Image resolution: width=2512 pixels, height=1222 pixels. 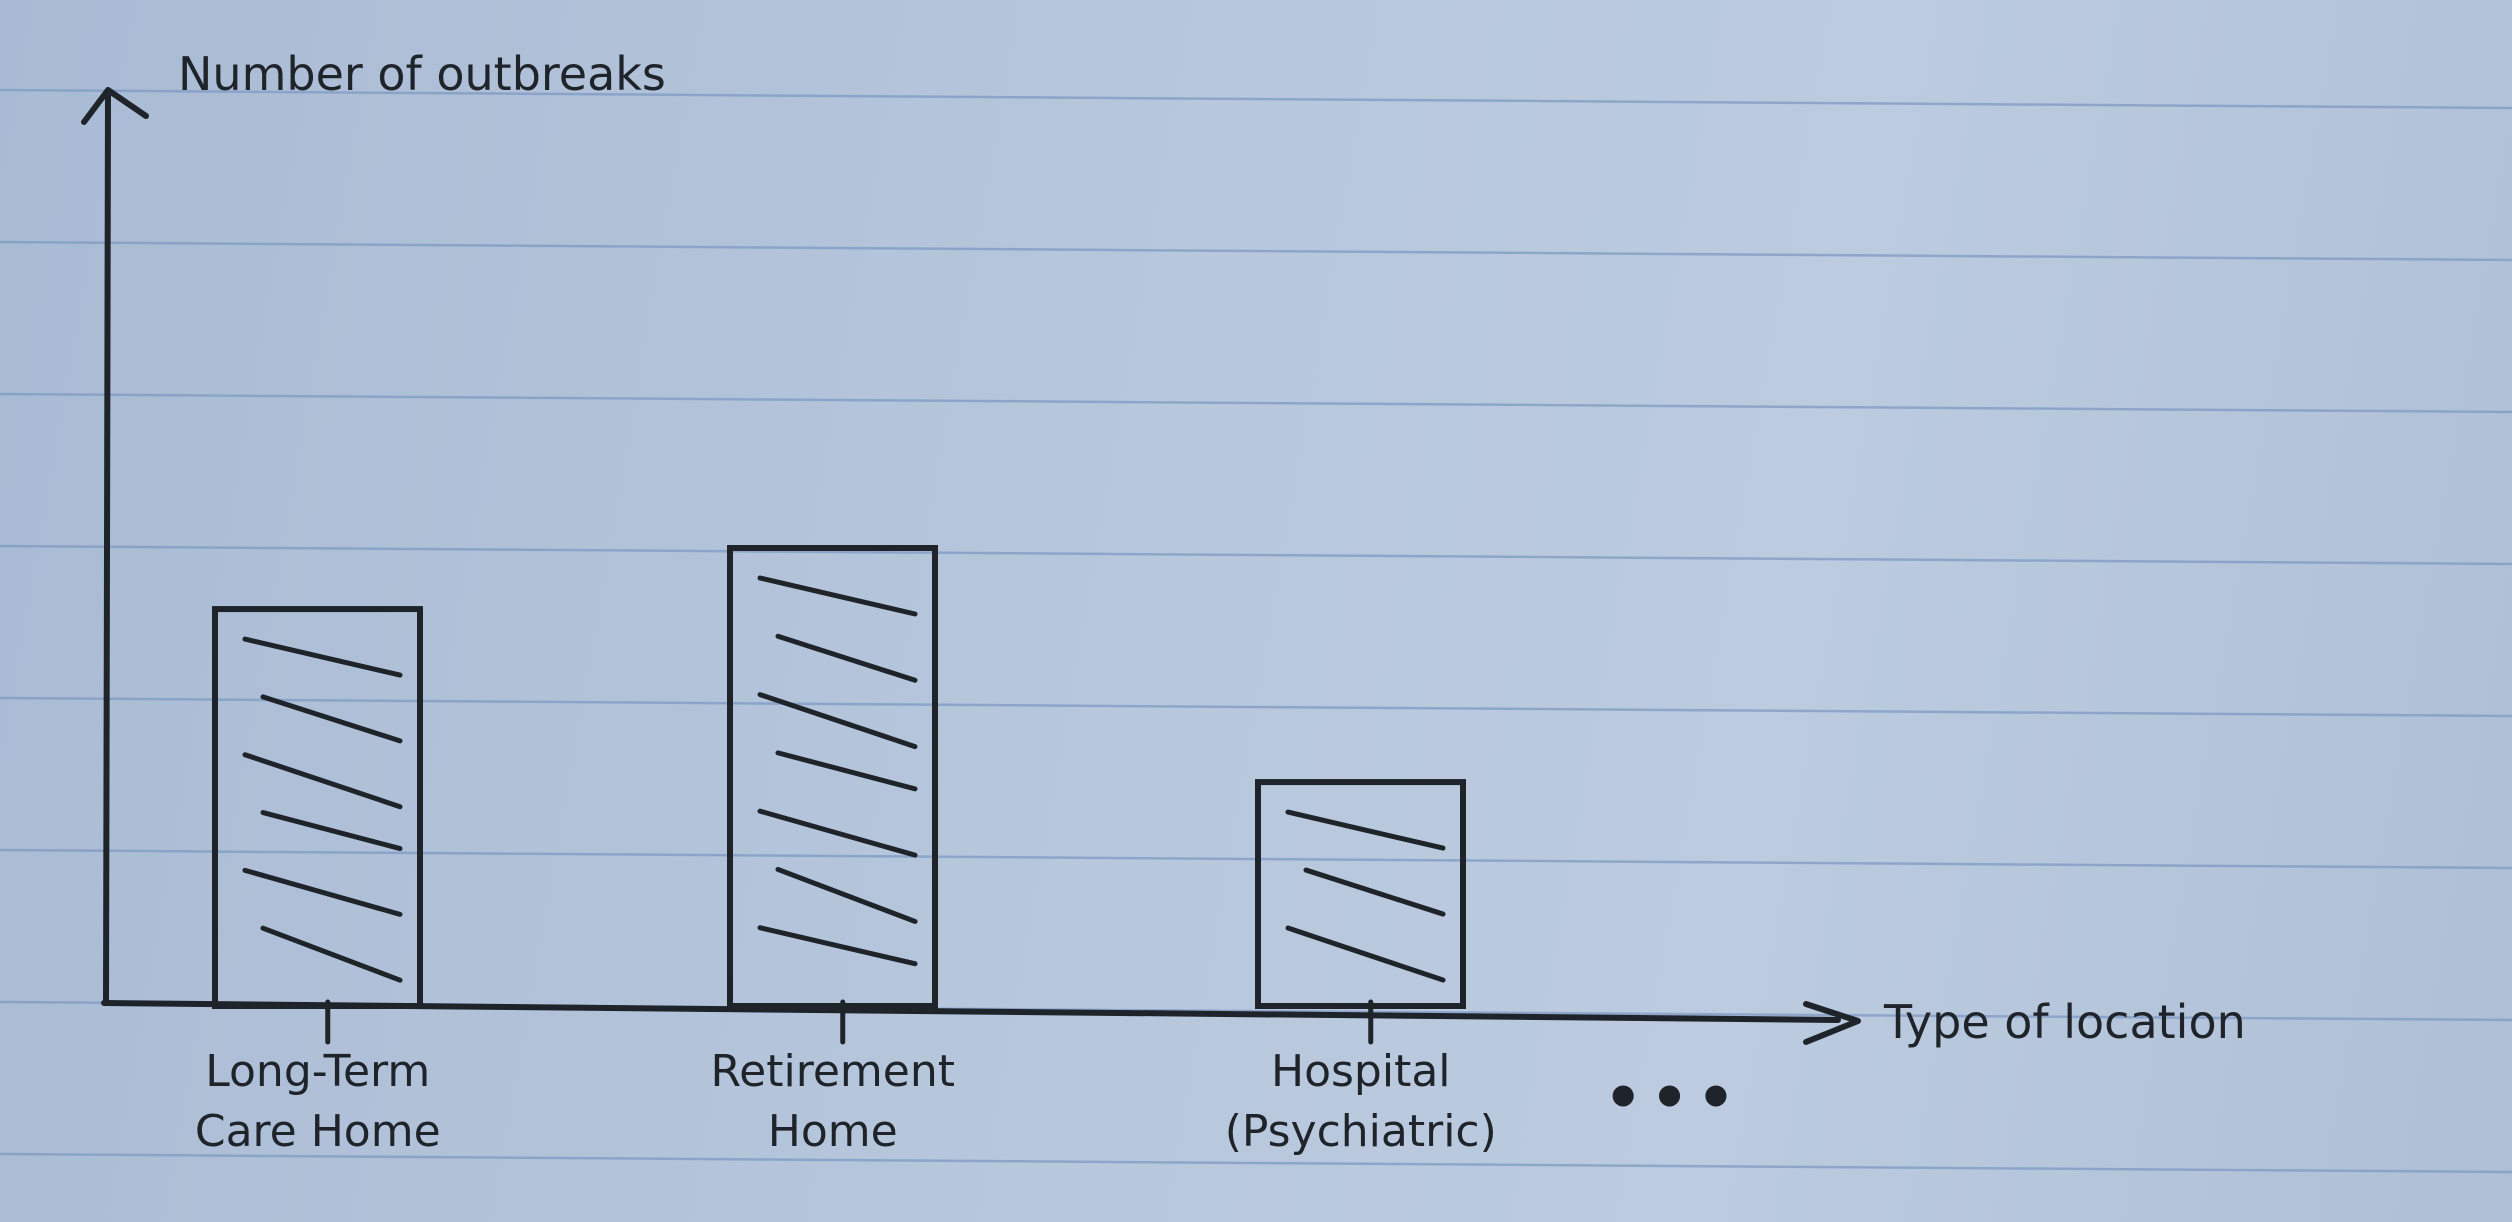 What do you see at coordinates (107, 547) in the screenshot?
I see `y-axis-line` at bounding box center [107, 547].